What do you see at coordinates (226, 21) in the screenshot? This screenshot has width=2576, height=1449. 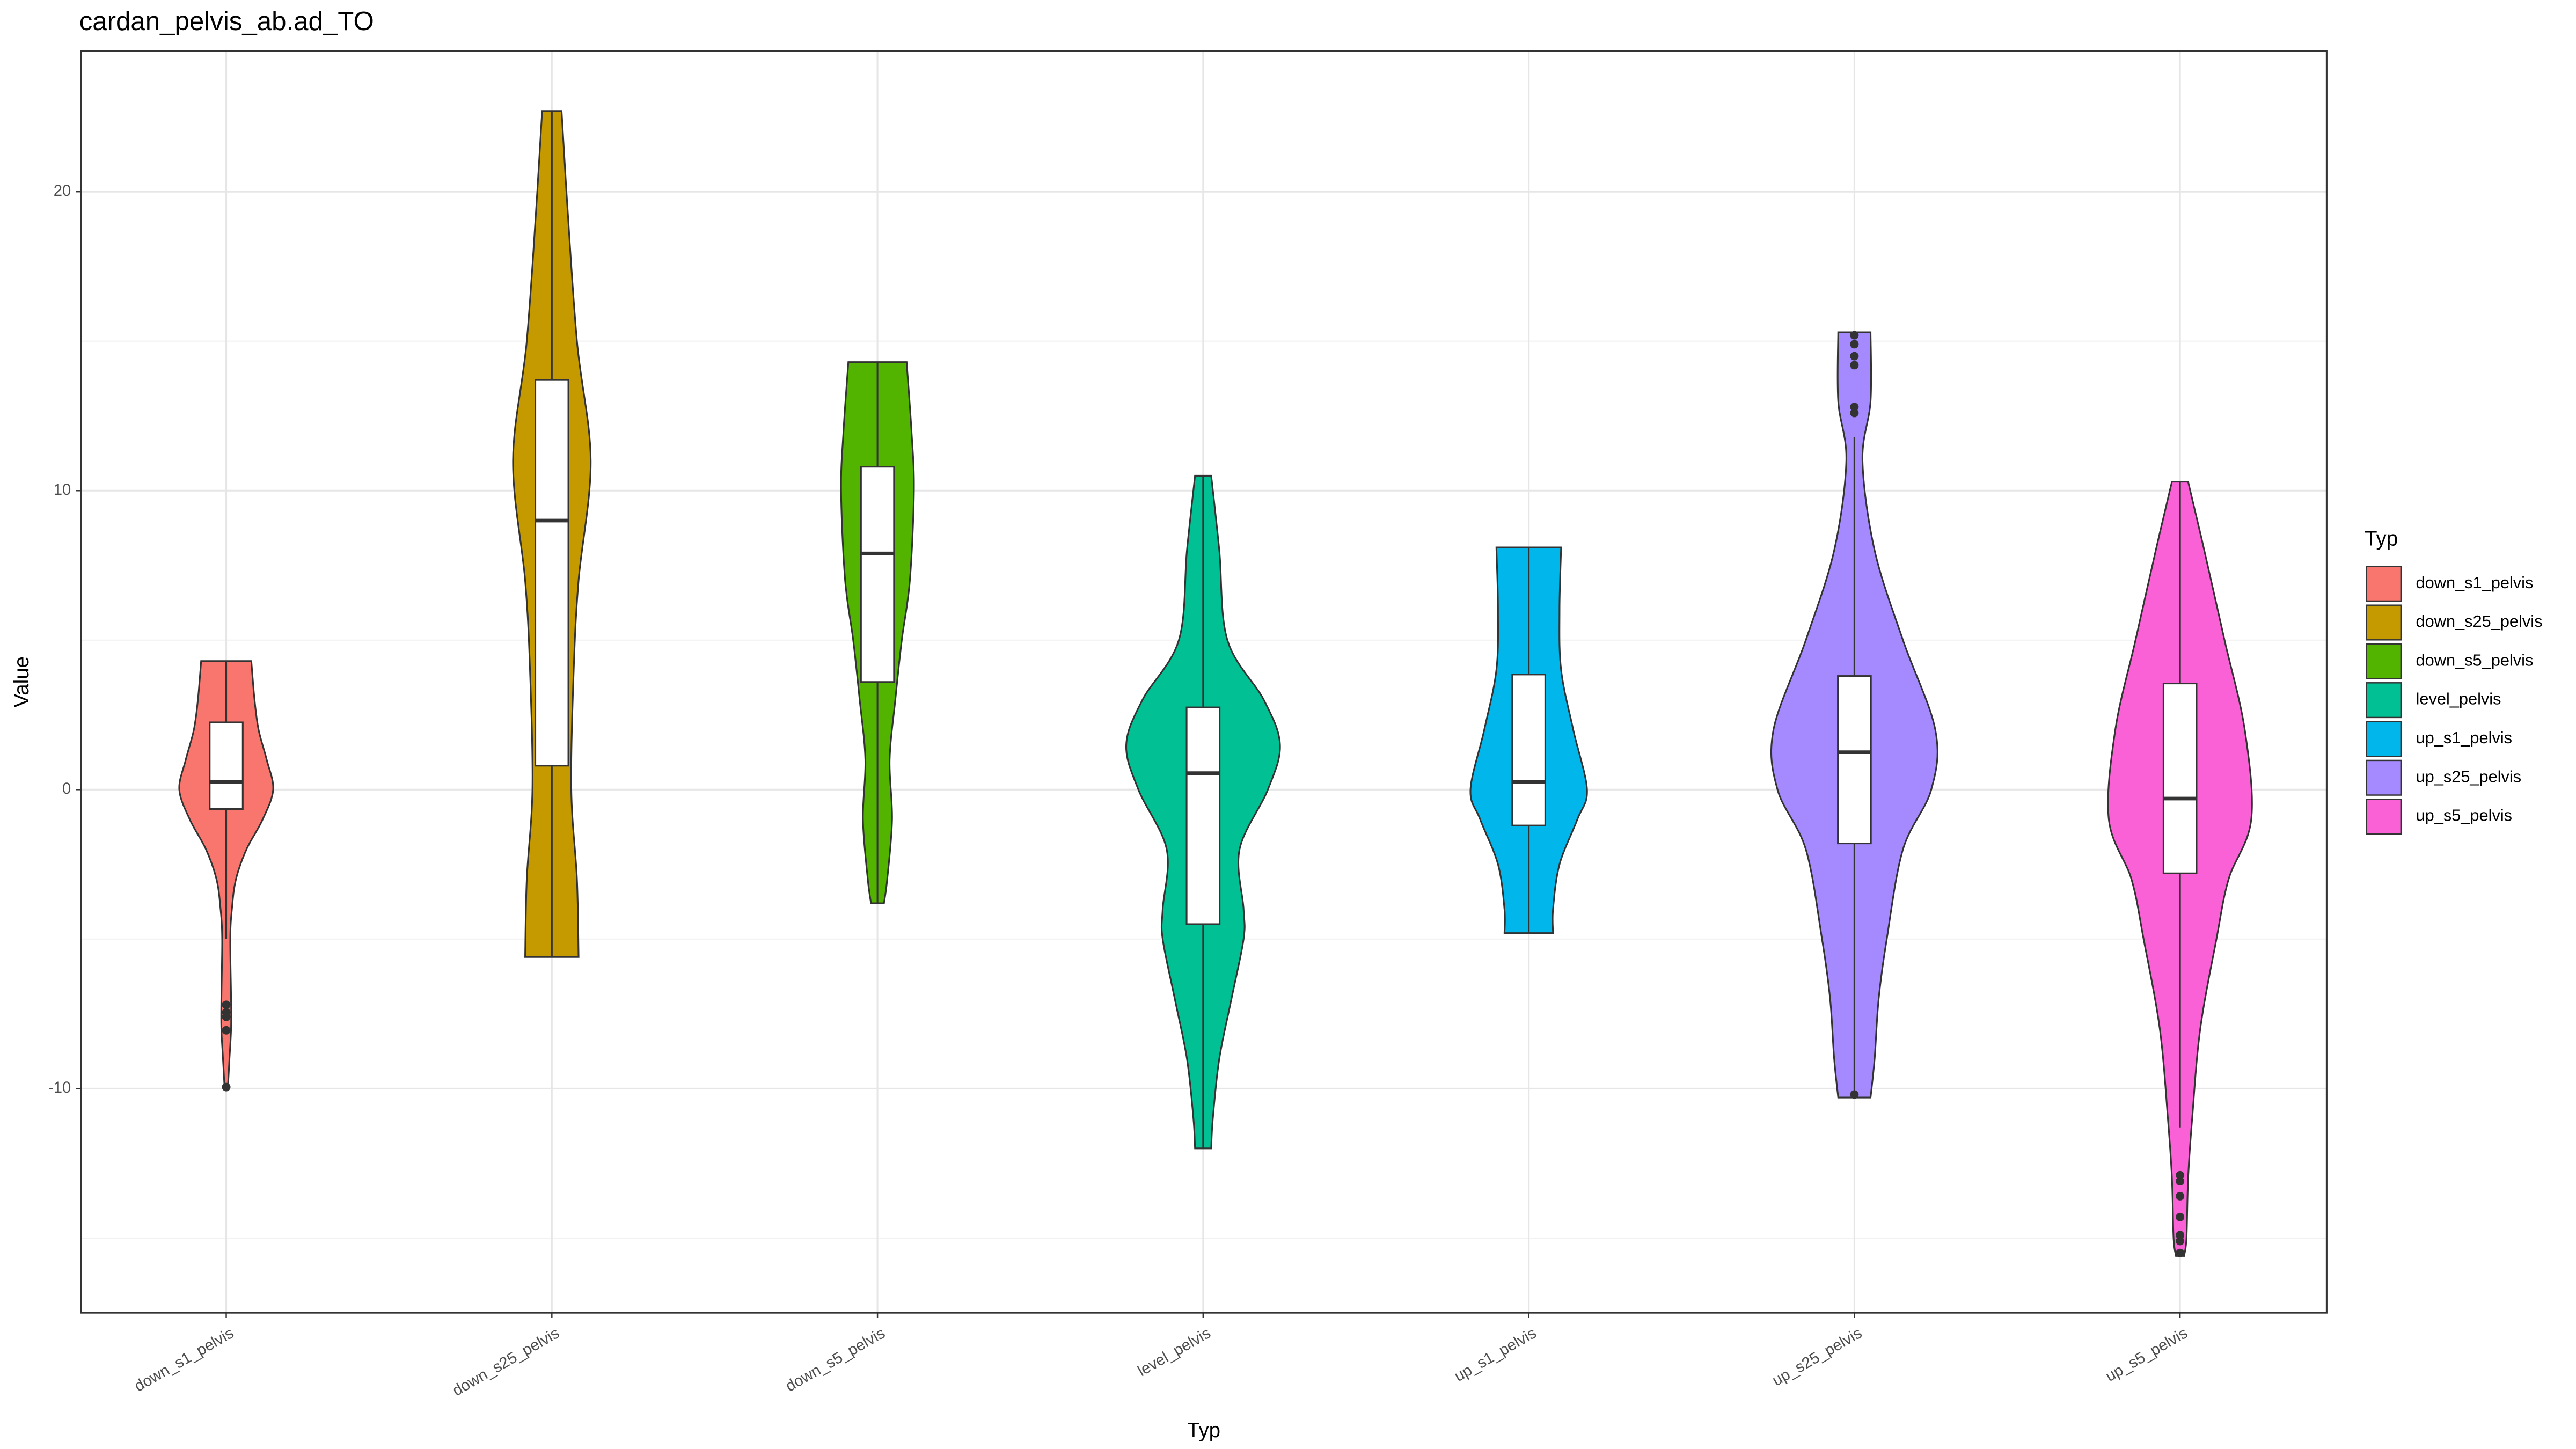 I see `chart-title: cardan_pelvis_ab.ad_TO` at bounding box center [226, 21].